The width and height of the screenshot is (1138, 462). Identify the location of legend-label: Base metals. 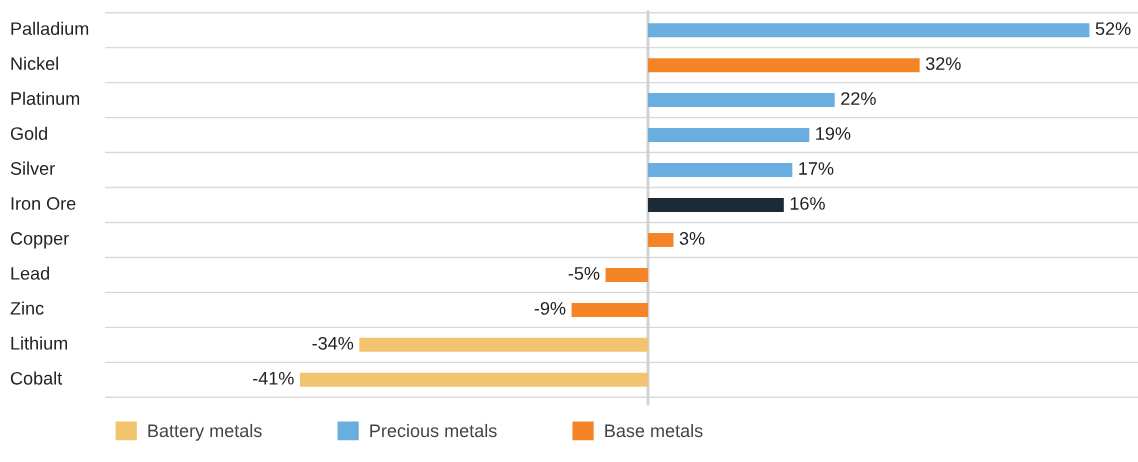
(654, 430).